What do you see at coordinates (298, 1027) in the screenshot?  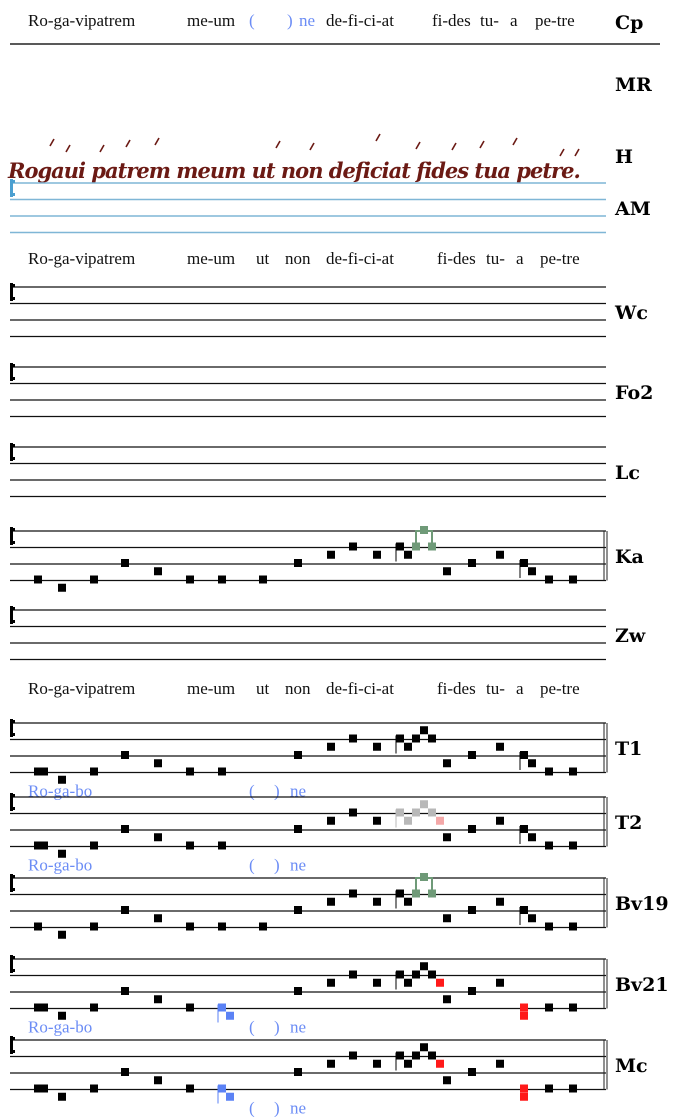 I see `variant-syllable: ne` at bounding box center [298, 1027].